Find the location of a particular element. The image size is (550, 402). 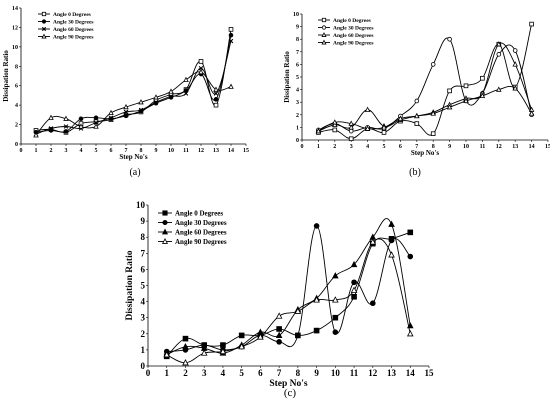

y-tick-label: 7 is located at coordinates (297, 53).